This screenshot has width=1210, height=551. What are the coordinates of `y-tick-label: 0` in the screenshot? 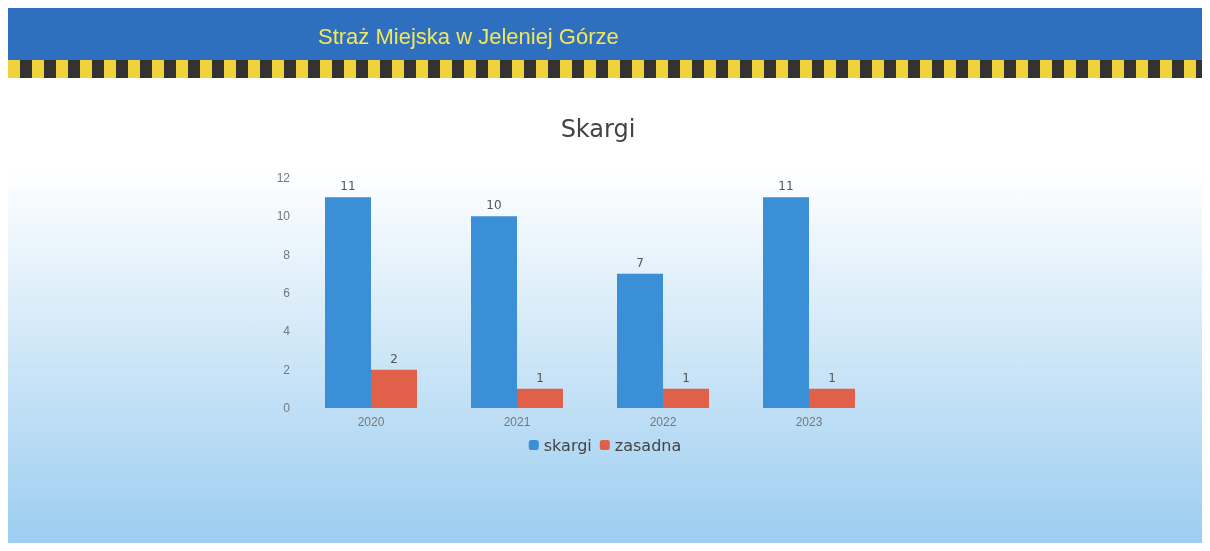 It's located at (287, 408).